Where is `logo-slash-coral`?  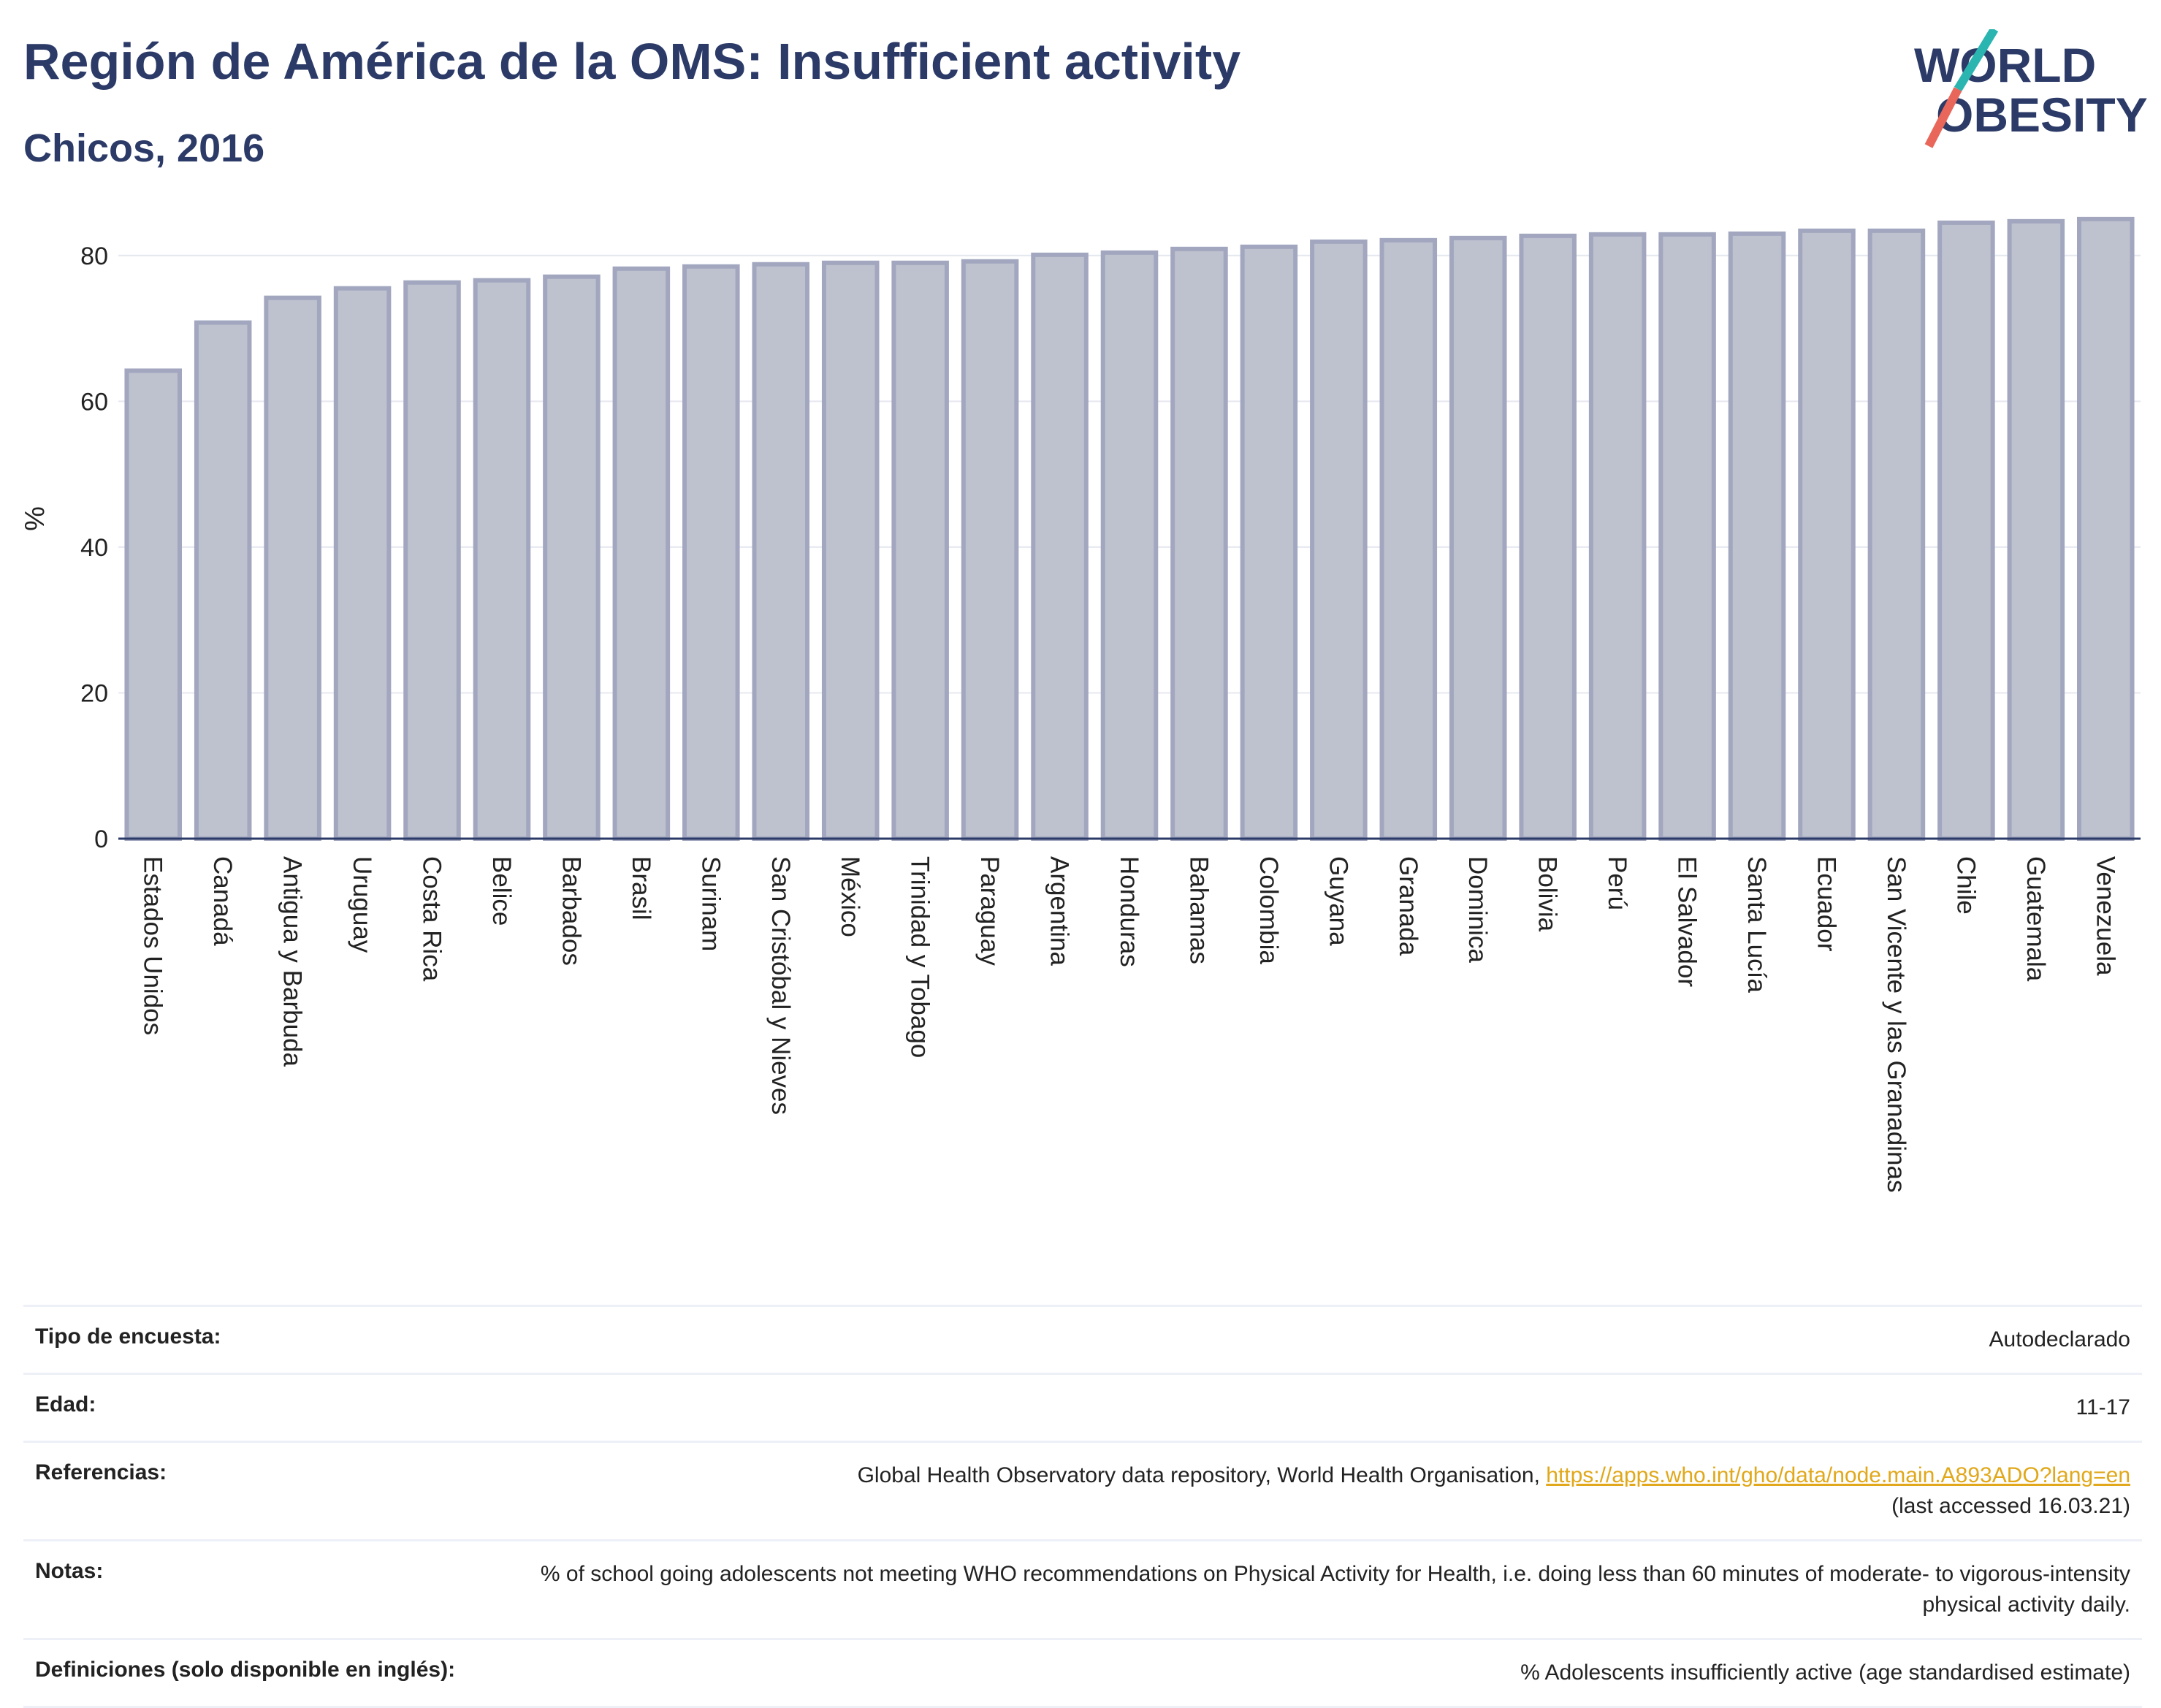
logo-slash-coral is located at coordinates (1943, 118).